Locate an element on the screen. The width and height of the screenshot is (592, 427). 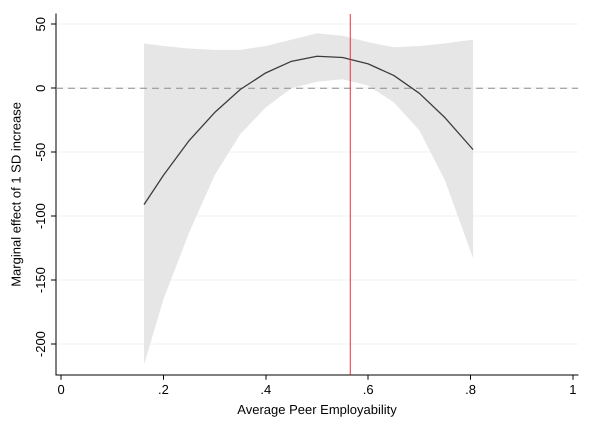
x-tick-label: 1 is located at coordinates (572, 390).